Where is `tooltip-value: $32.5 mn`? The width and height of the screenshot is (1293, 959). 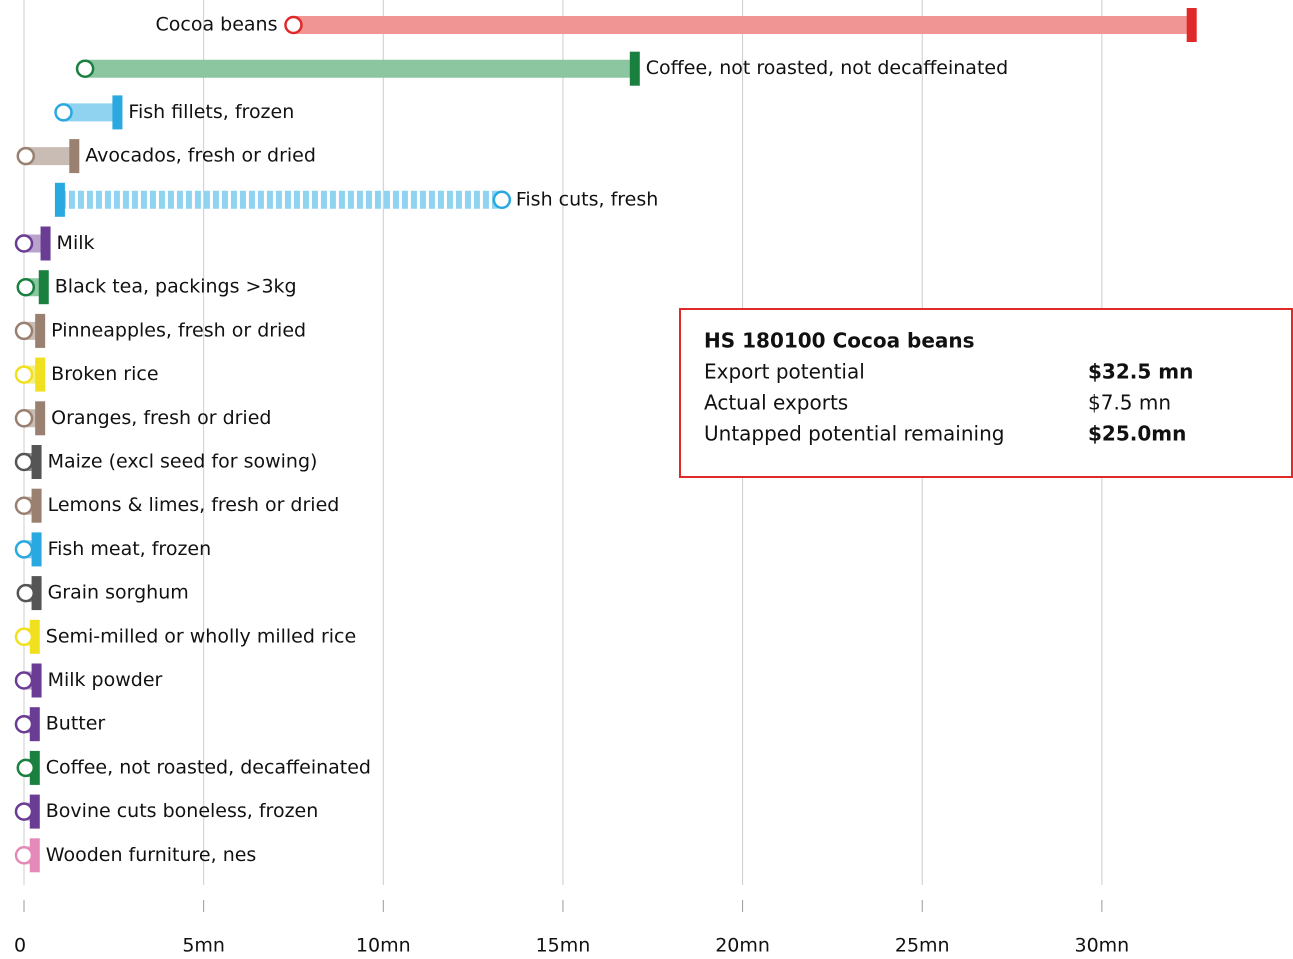
tooltip-value: $32.5 mn is located at coordinates (1140, 372).